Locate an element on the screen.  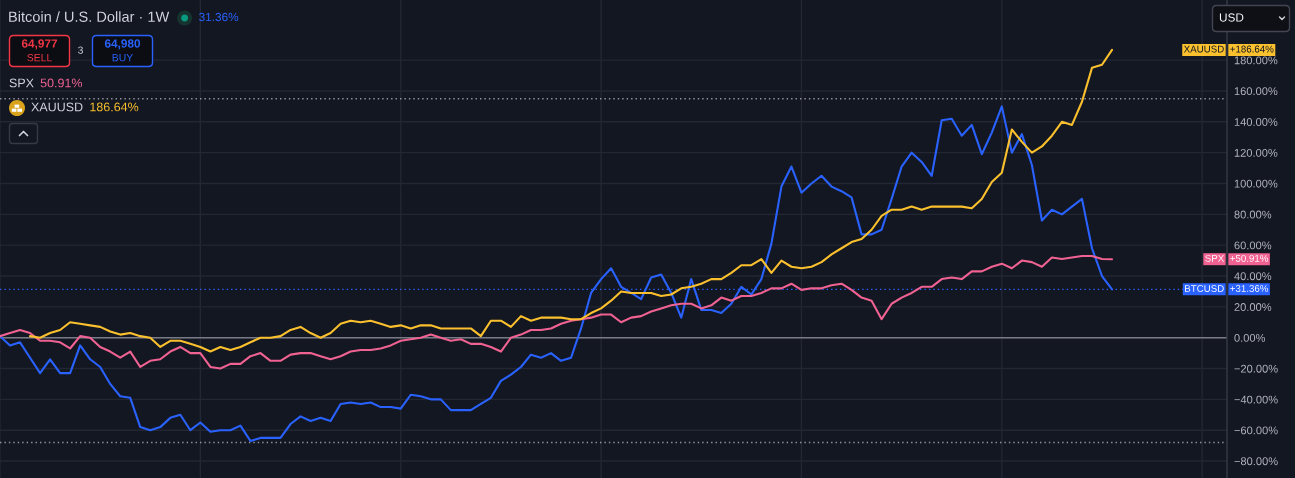
annotation: 50.91% is located at coordinates (61, 83).